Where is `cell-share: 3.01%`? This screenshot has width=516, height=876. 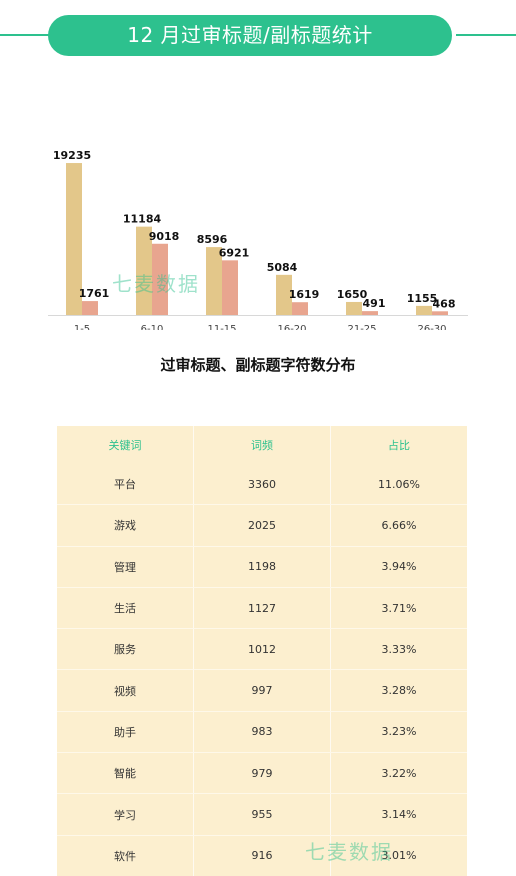 cell-share: 3.01% is located at coordinates (398, 855).